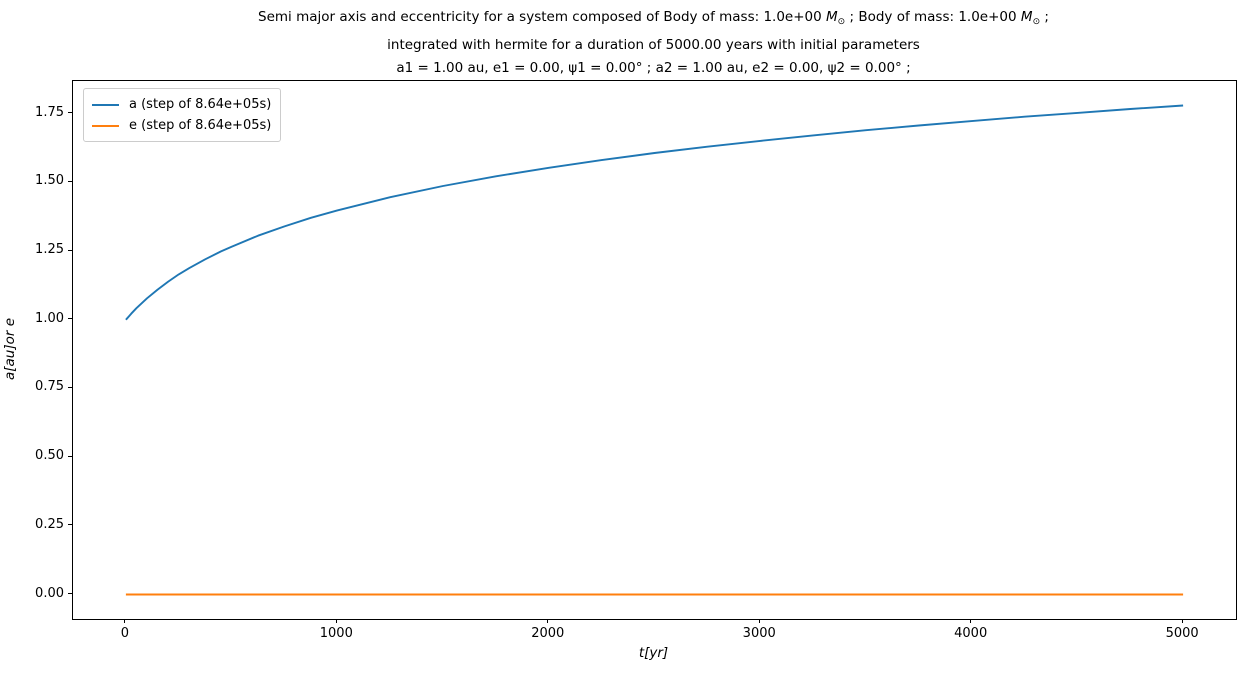  Describe the element at coordinates (759, 633) in the screenshot. I see `x-tick-label: 3000` at that location.